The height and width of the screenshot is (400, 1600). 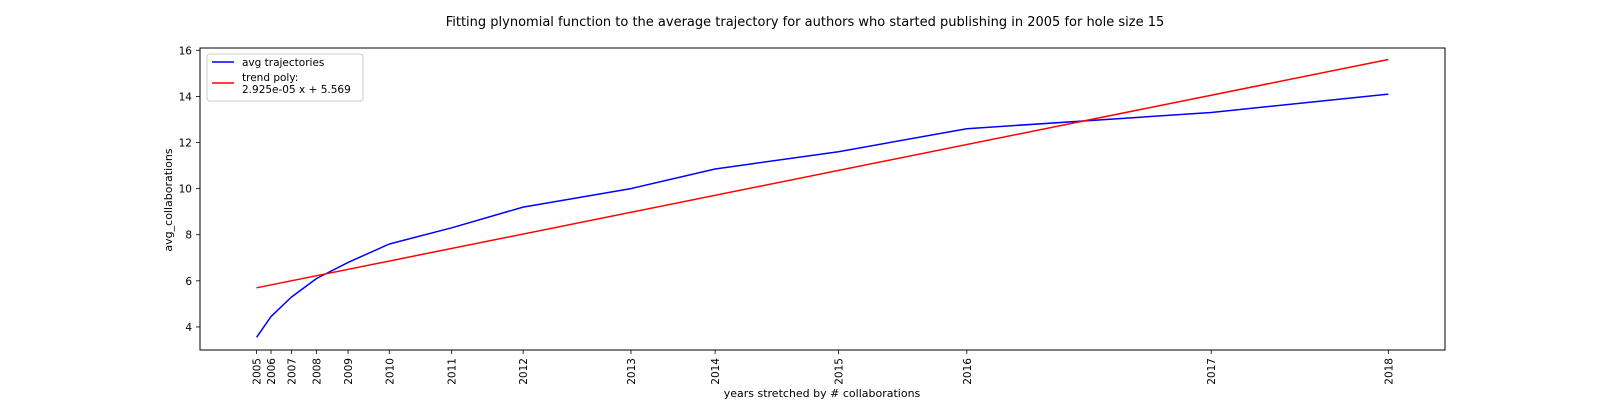 I want to click on x-axis-label: years stretched by # collaborations, so click(x=822, y=393).